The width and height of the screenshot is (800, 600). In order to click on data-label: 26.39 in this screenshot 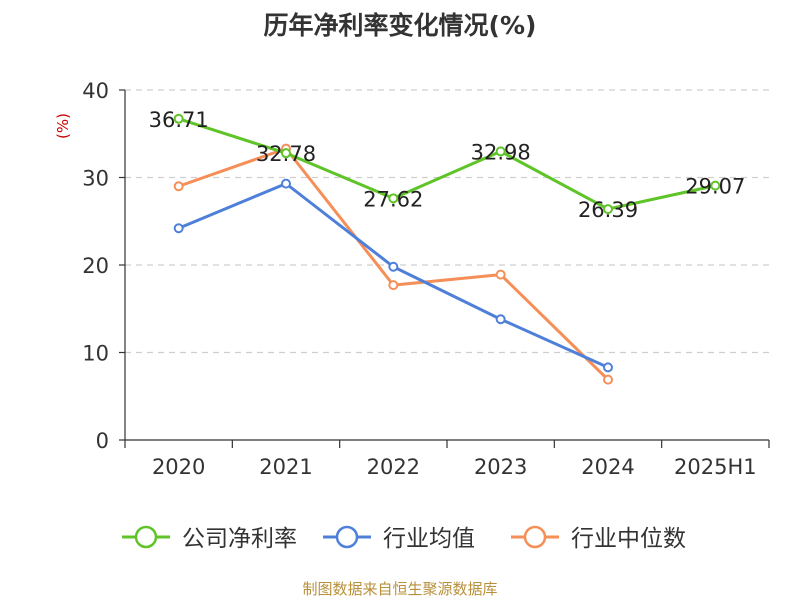, I will do `click(608, 210)`.